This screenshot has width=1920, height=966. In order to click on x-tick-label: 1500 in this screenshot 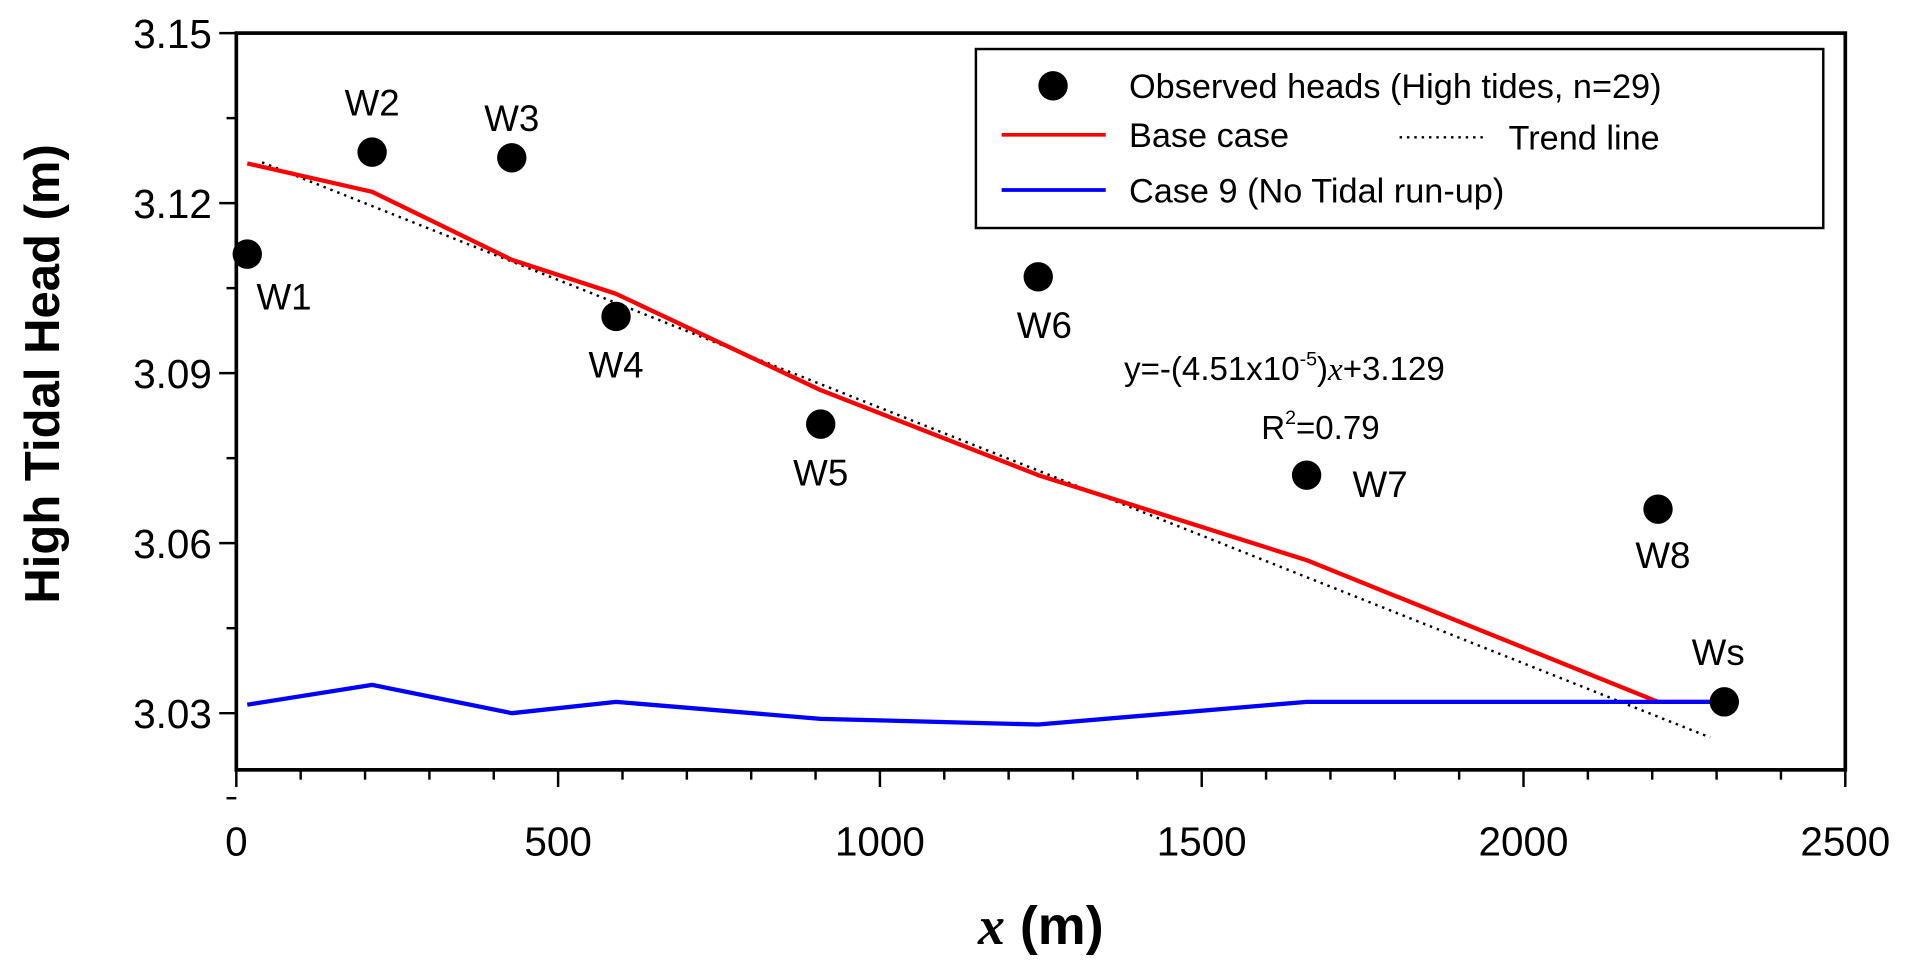, I will do `click(1202, 842)`.